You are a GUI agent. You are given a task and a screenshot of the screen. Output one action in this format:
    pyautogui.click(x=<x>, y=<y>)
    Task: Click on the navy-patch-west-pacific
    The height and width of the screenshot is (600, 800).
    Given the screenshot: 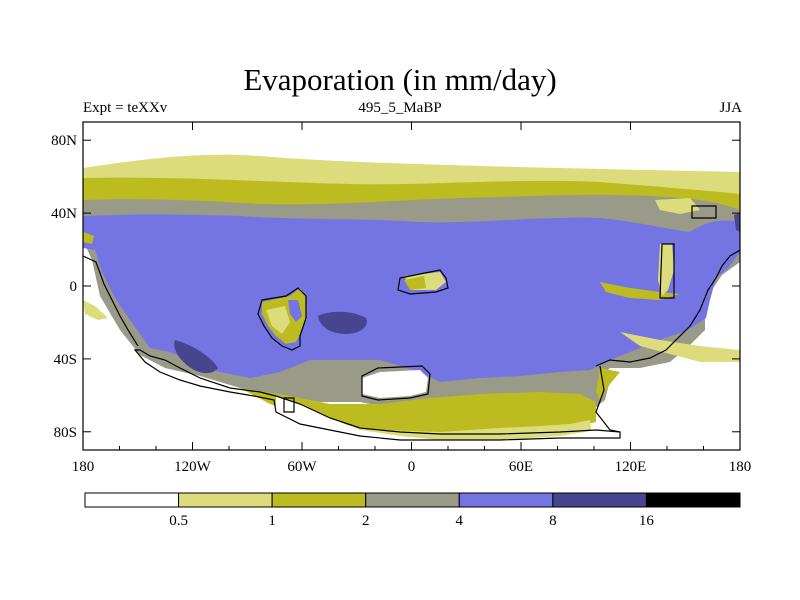 What is the action you would take?
    pyautogui.click(x=737, y=222)
    